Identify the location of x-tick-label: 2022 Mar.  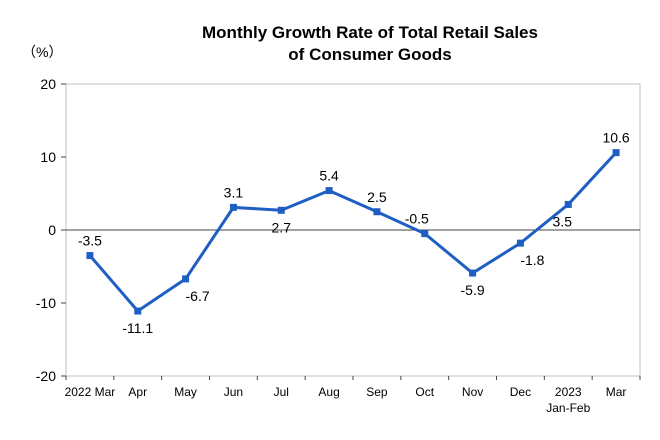
(90, 392).